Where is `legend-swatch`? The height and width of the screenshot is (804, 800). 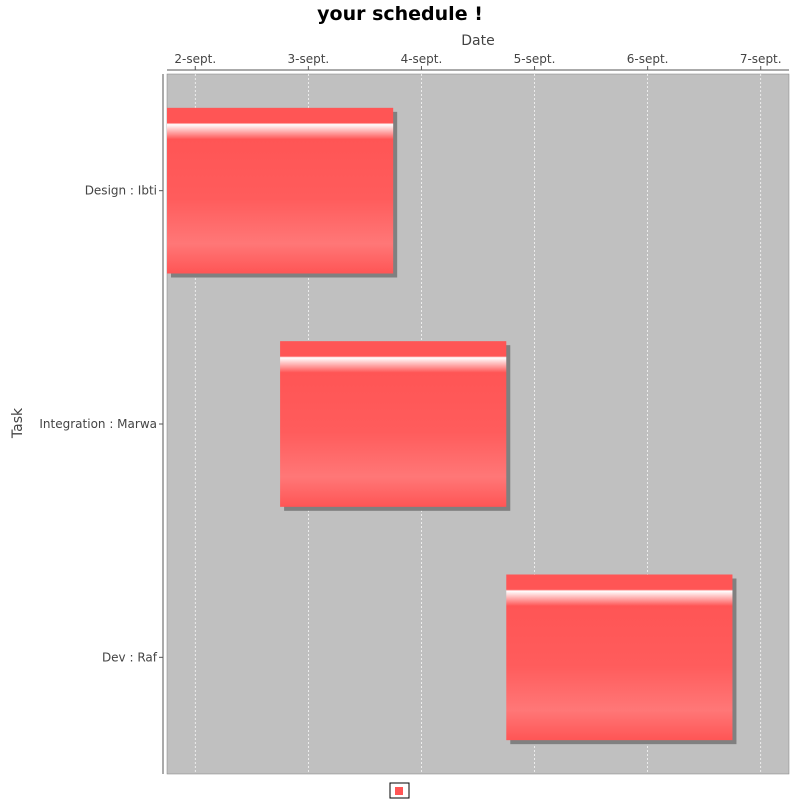 legend-swatch is located at coordinates (399, 791).